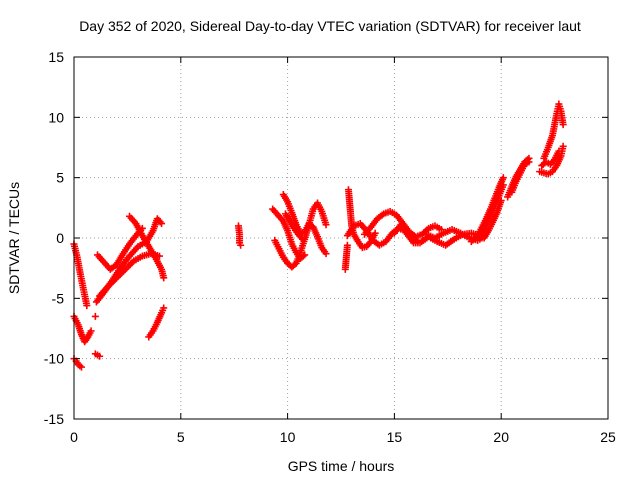 The width and height of the screenshot is (640, 480). I want to click on y-tick-label: -10, so click(54, 359).